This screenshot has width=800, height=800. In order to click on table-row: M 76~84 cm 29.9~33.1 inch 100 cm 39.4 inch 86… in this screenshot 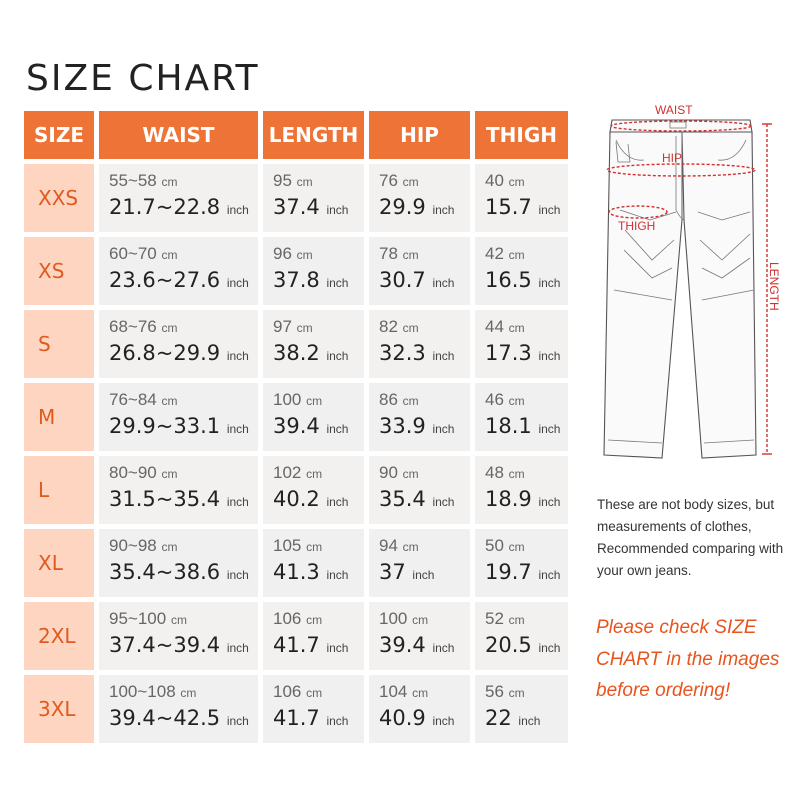, I will do `click(296, 414)`.